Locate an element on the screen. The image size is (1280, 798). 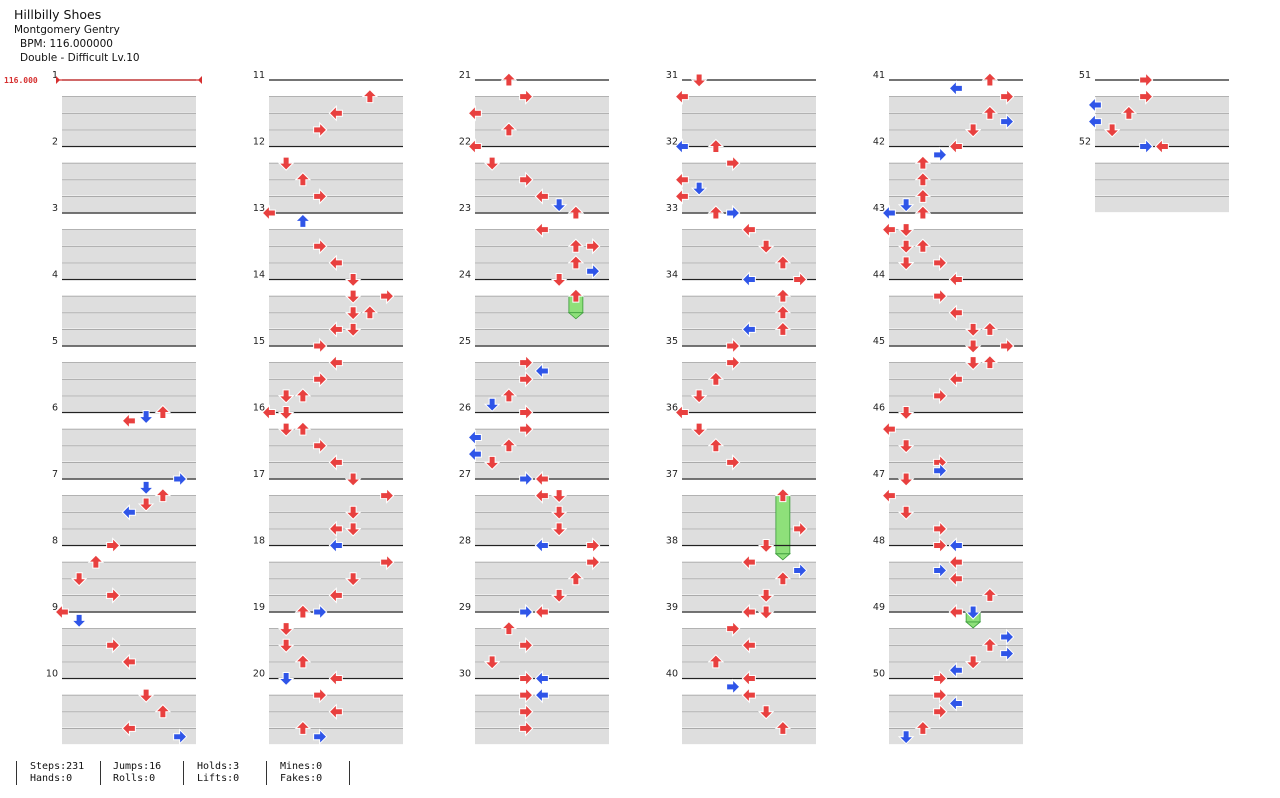
song-artist: Montgomery Gentry is located at coordinates (67, 30).